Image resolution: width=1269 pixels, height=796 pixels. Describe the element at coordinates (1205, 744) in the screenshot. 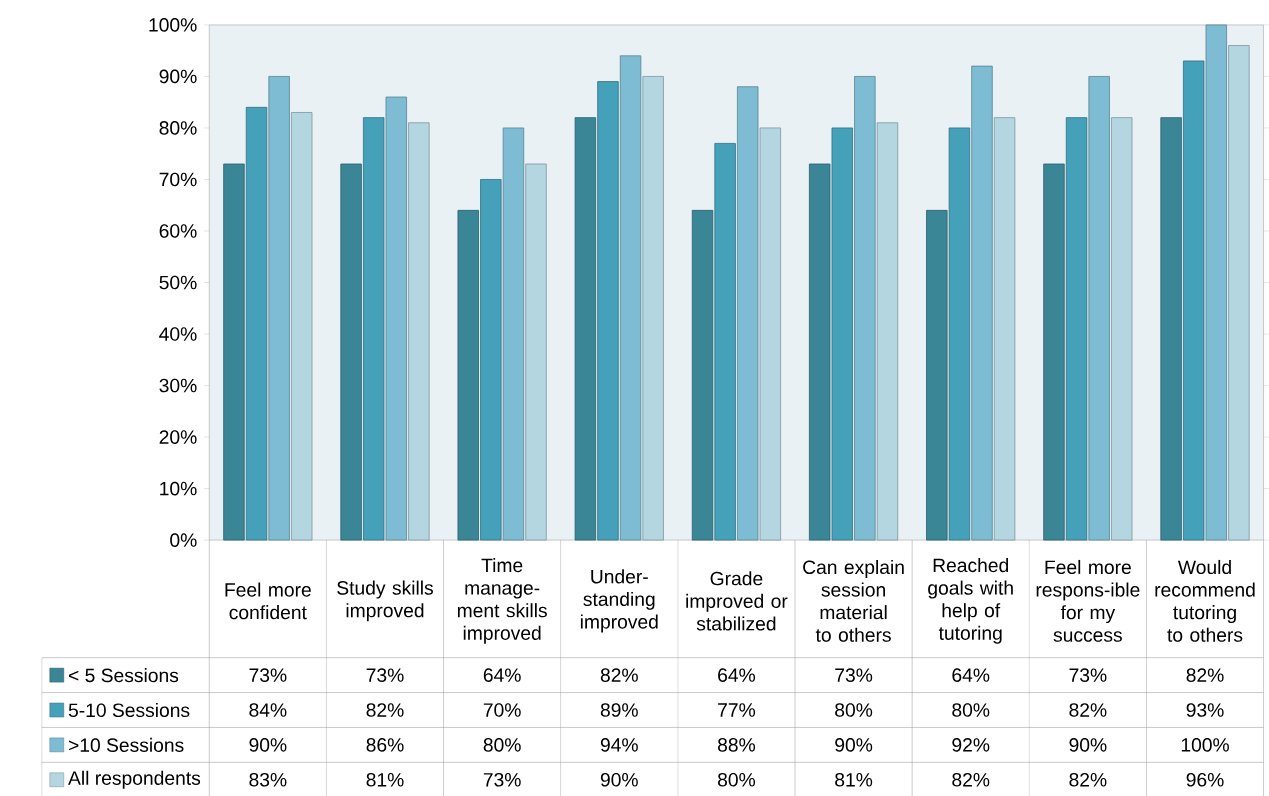

I see `data-label: 100%` at that location.